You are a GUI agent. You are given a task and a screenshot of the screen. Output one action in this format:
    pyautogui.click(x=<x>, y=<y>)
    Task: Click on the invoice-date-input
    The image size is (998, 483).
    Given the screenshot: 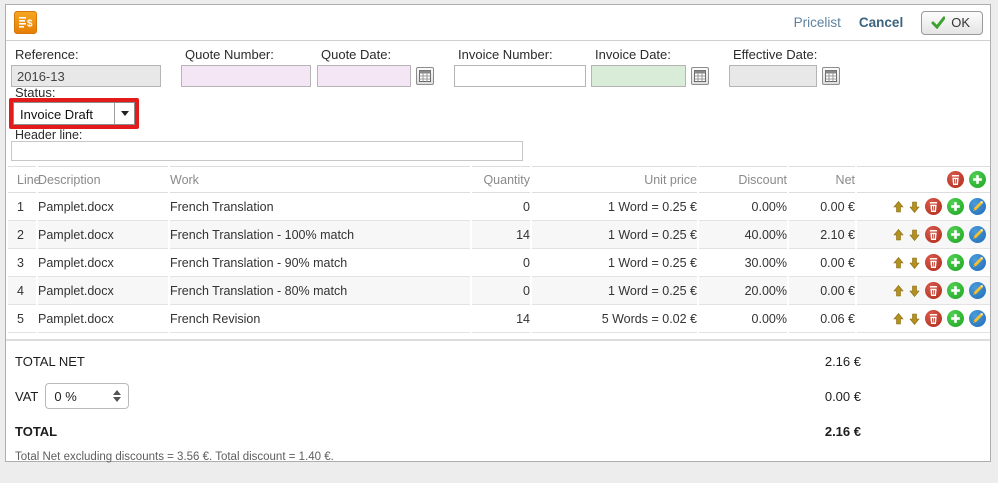 What is the action you would take?
    pyautogui.click(x=638, y=76)
    